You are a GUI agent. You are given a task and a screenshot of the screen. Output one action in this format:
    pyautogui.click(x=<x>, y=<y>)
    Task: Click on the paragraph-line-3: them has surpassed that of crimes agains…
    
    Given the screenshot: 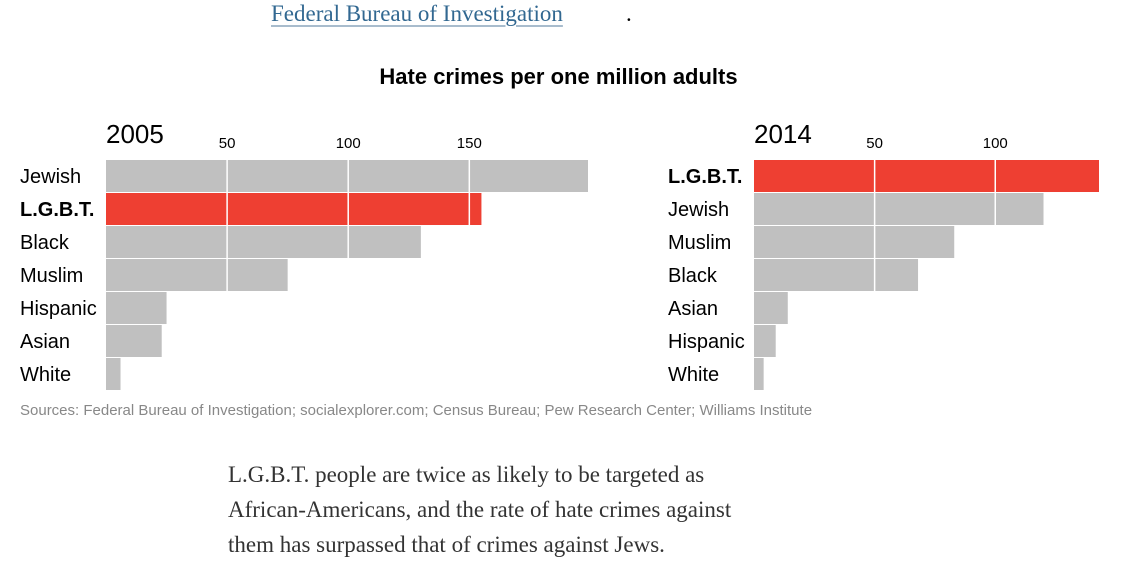 What is the action you would take?
    pyautogui.click(x=446, y=544)
    